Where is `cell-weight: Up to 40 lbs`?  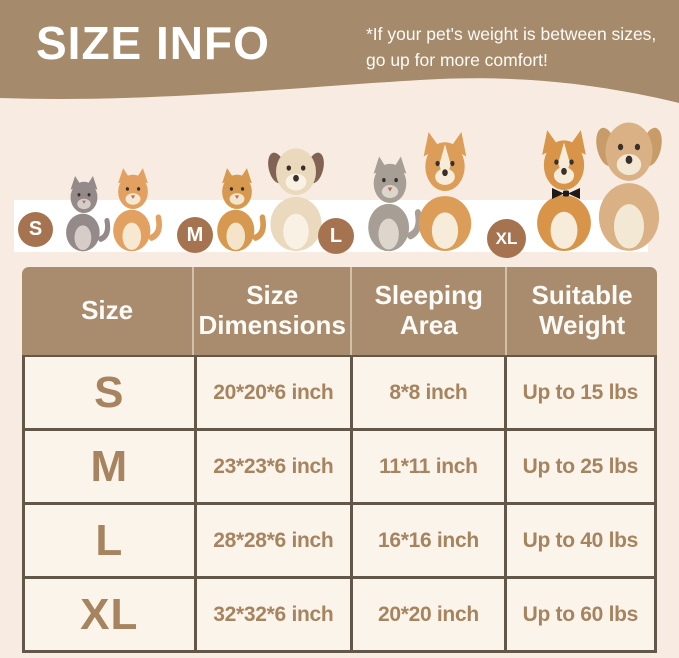 cell-weight: Up to 40 lbs is located at coordinates (578, 540).